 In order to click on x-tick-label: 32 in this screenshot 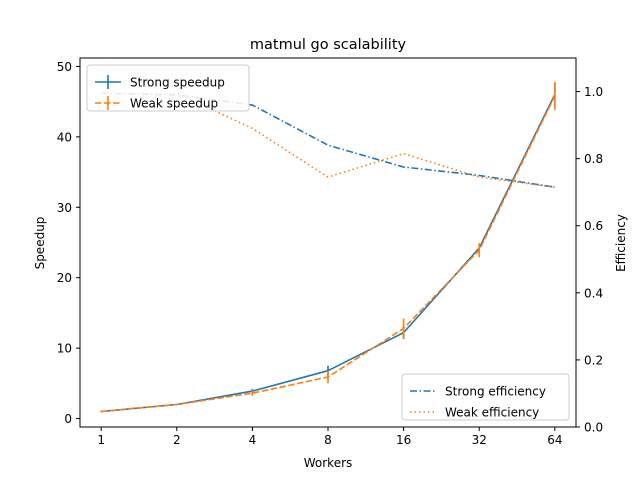, I will do `click(479, 440)`.